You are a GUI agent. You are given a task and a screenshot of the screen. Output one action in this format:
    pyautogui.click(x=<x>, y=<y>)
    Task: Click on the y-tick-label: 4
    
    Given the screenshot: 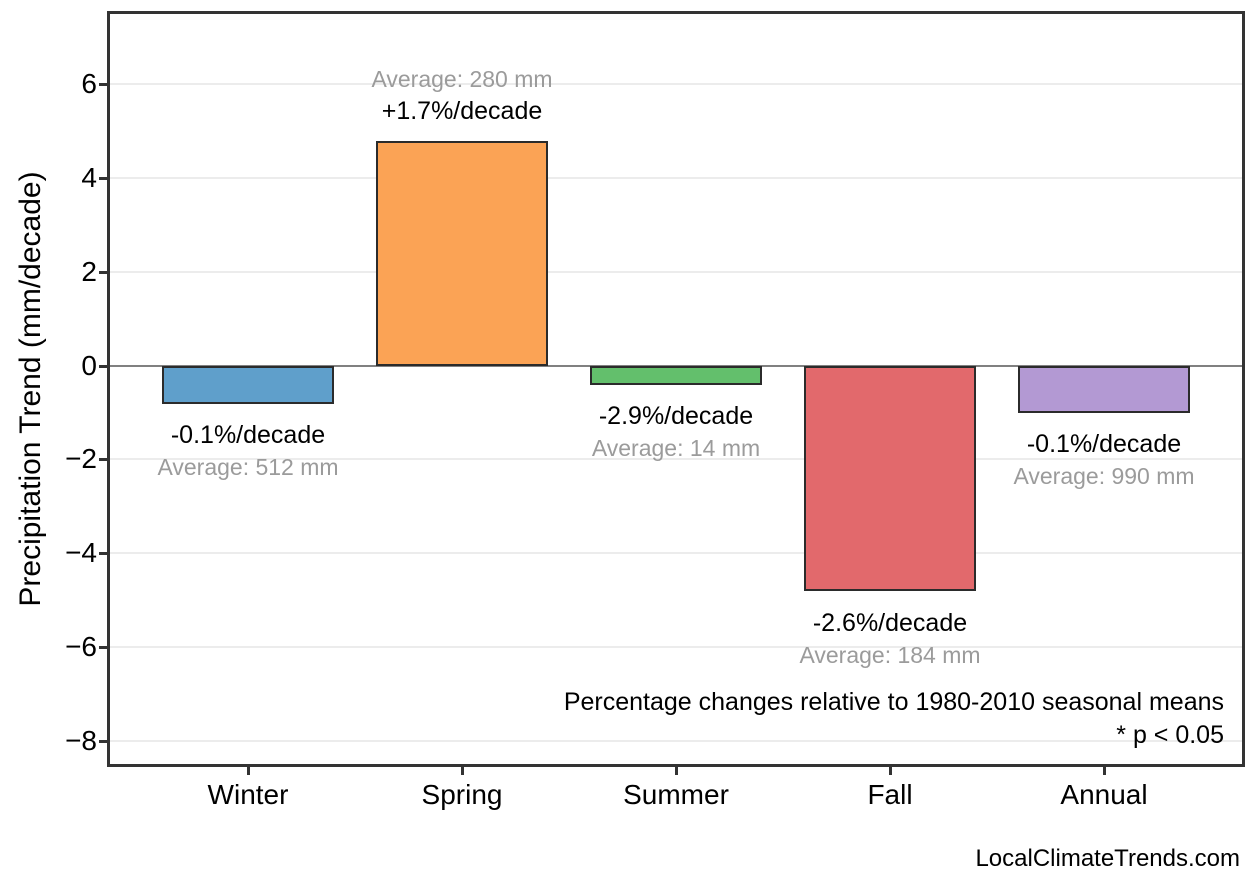 What is the action you would take?
    pyautogui.click(x=89, y=177)
    